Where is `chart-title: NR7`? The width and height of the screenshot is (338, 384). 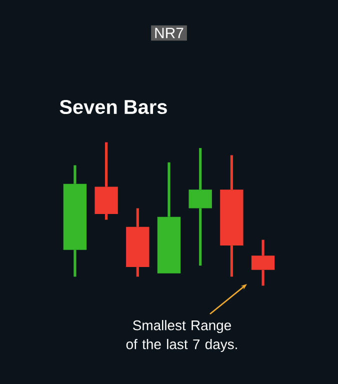 chart-title: NR7 is located at coordinates (169, 33).